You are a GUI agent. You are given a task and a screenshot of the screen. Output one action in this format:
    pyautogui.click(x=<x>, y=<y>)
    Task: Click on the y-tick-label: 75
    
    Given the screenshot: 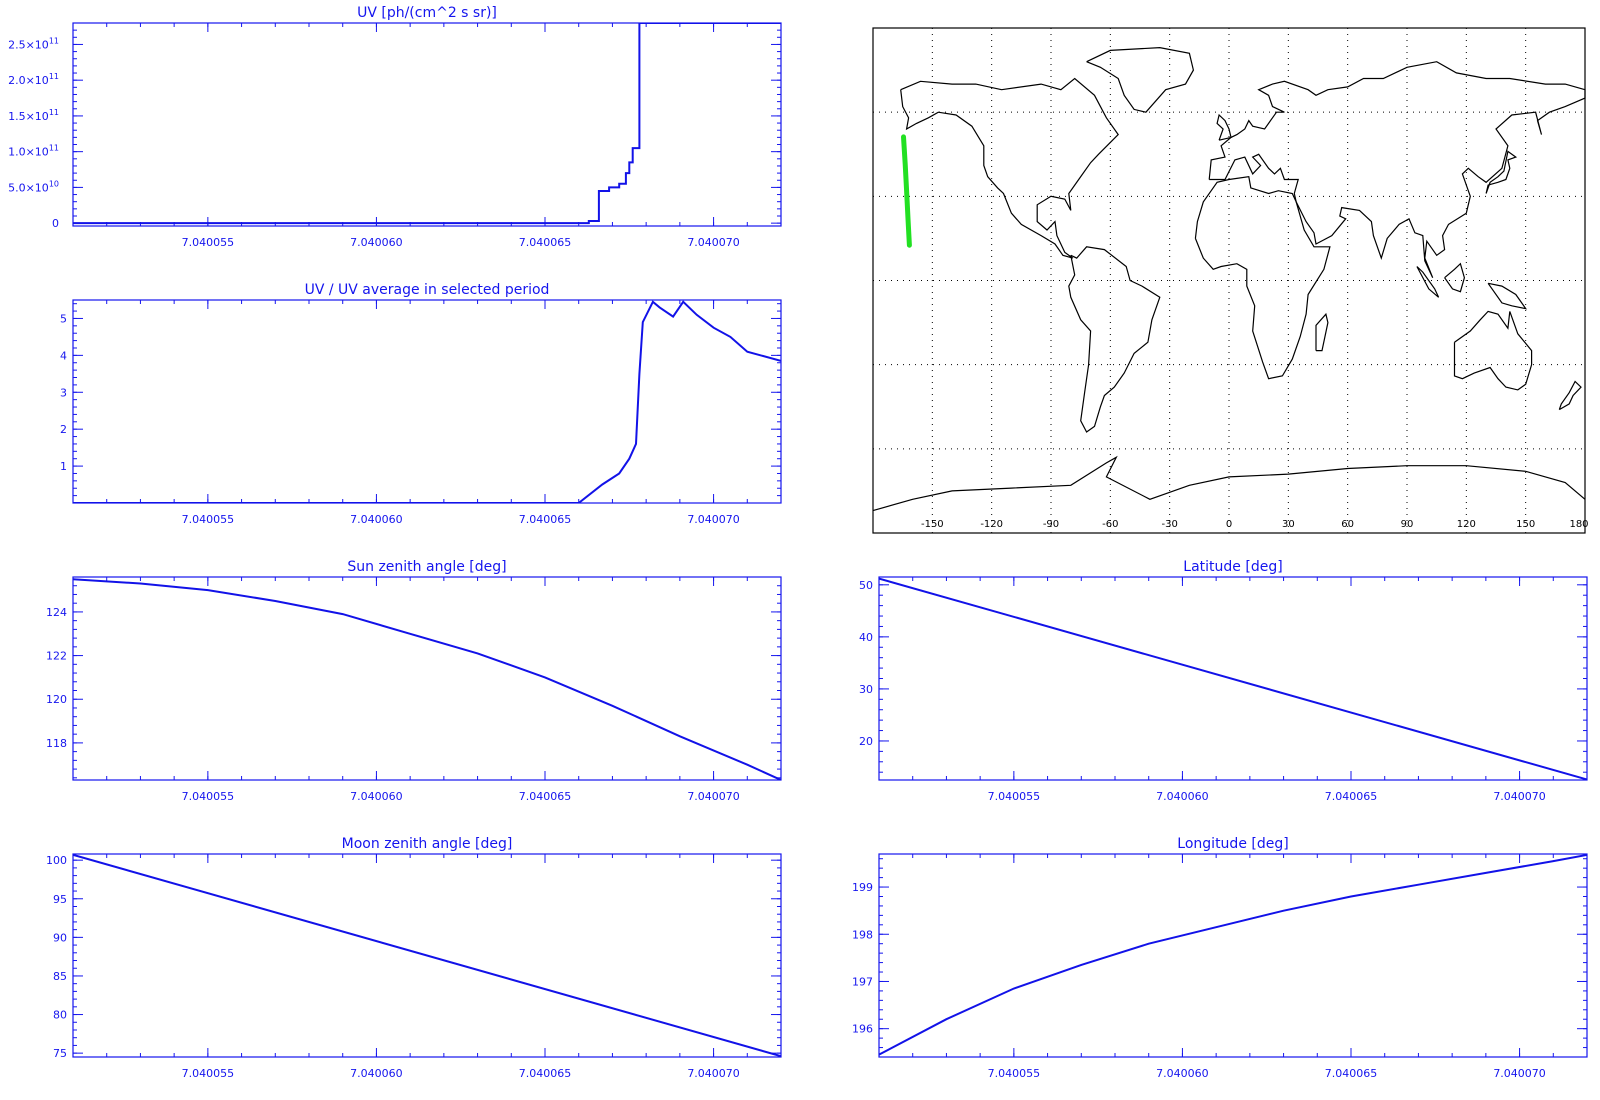 What is the action you would take?
    pyautogui.click(x=60, y=1053)
    